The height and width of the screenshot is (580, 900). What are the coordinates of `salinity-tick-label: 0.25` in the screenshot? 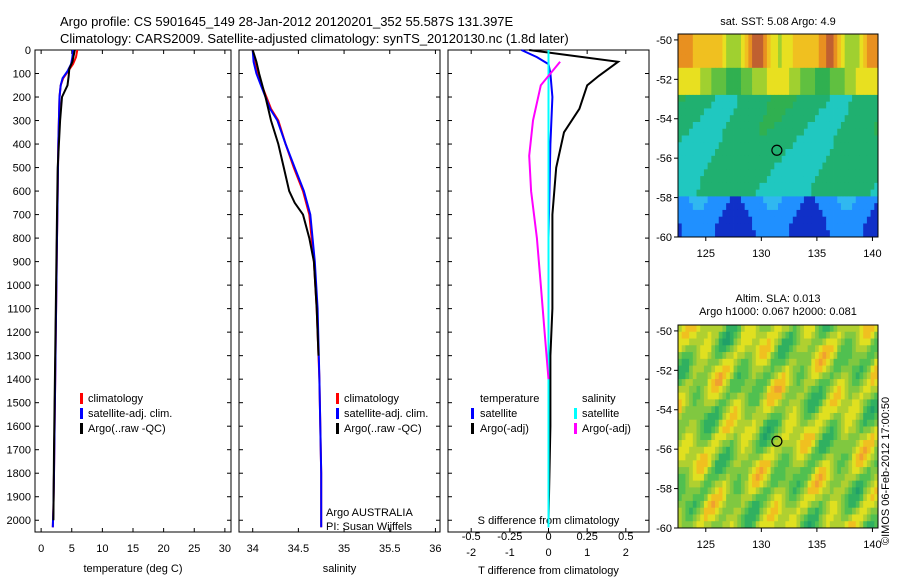 It's located at (586, 537).